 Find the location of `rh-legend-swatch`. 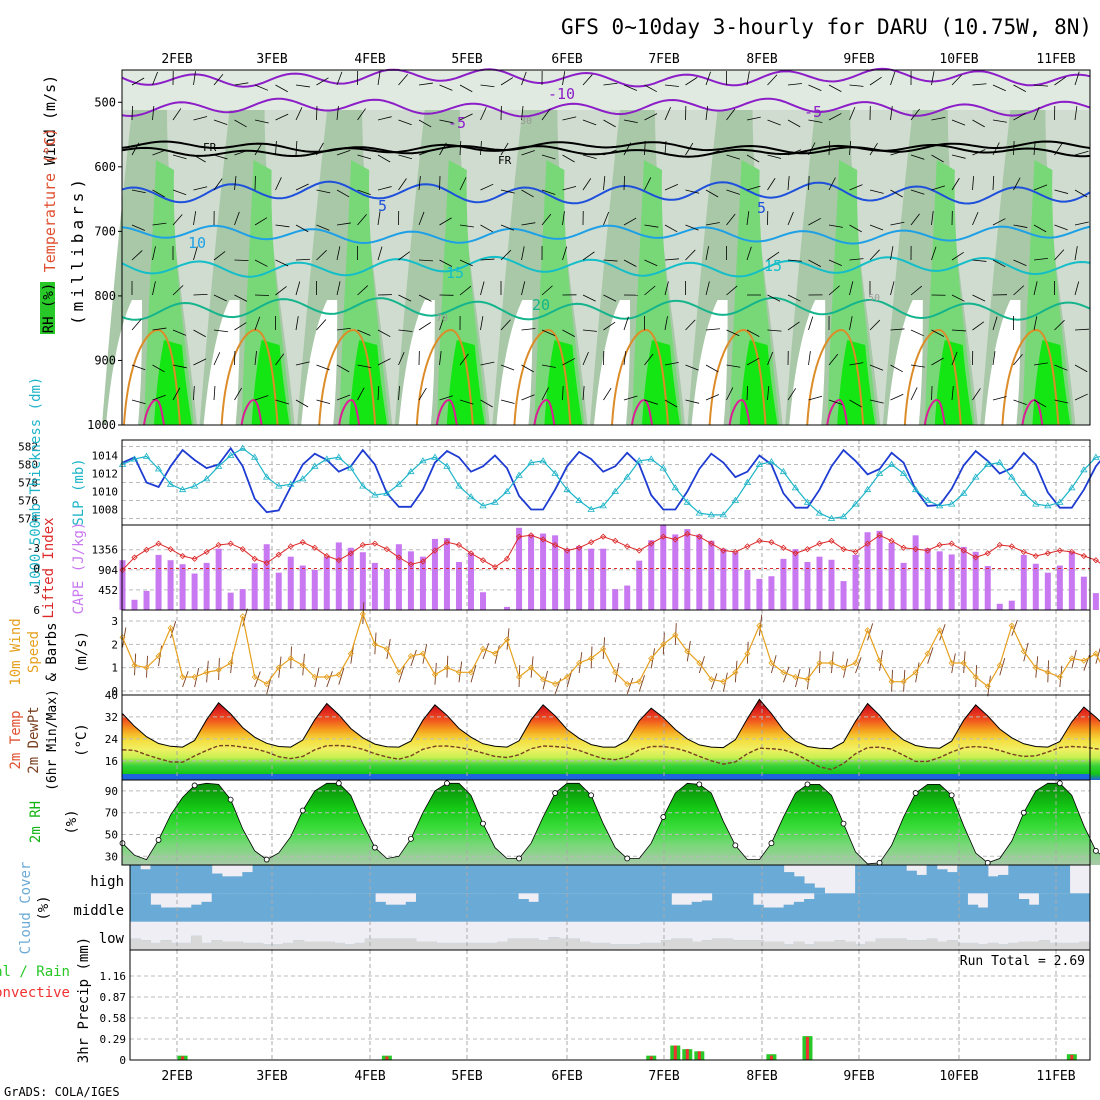

rh-legend-swatch is located at coordinates (47, 308).